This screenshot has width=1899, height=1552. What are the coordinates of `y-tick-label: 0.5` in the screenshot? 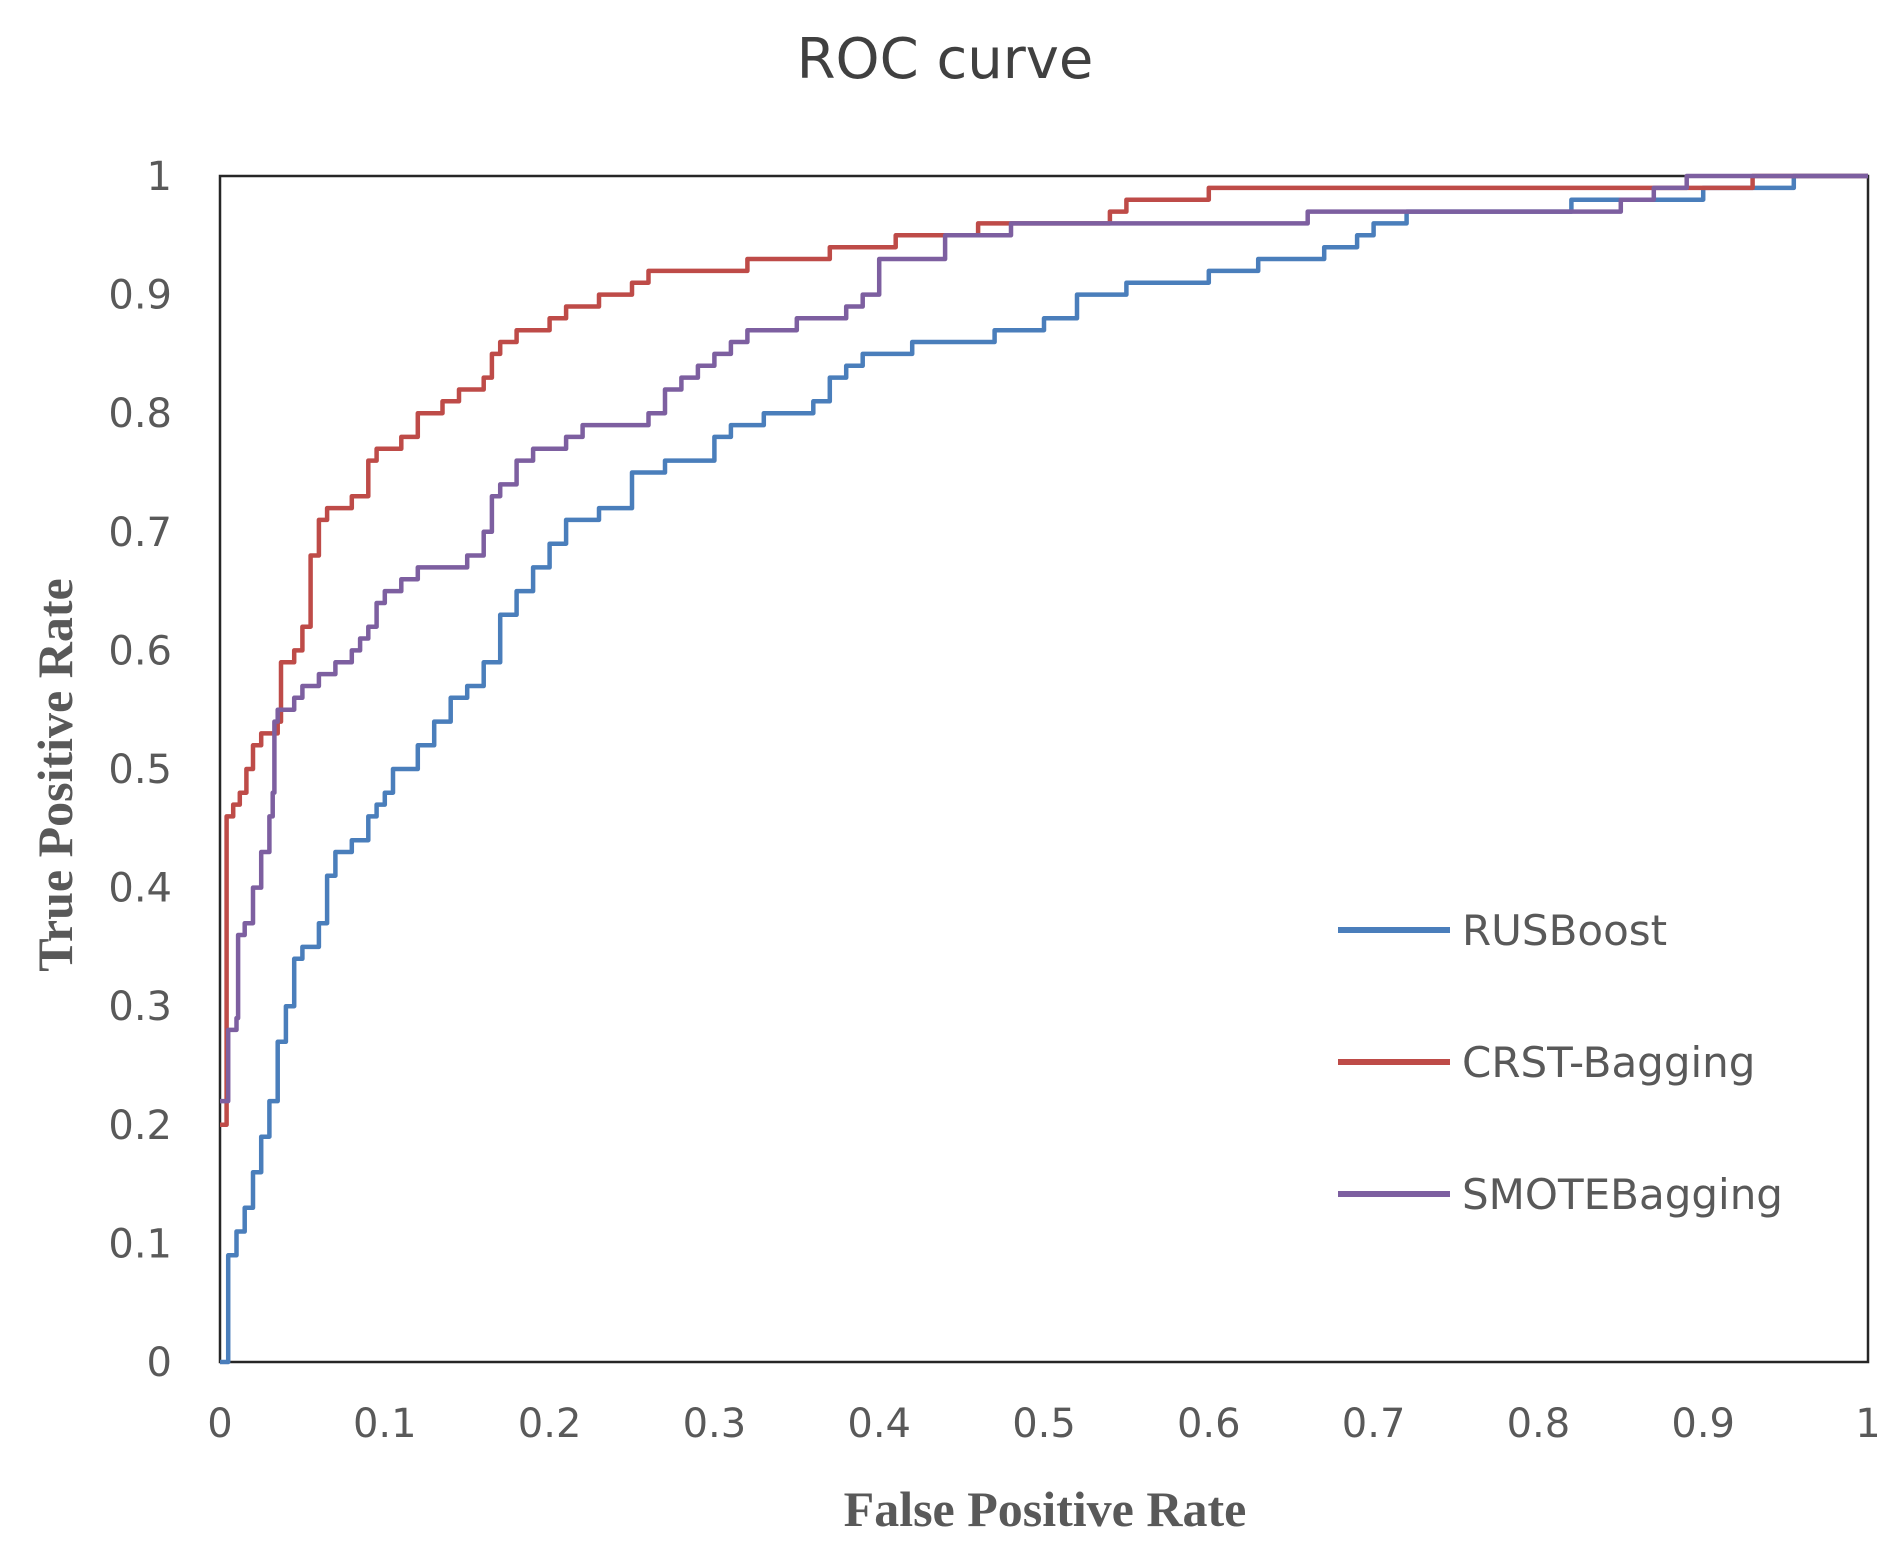 It's located at (140, 770).